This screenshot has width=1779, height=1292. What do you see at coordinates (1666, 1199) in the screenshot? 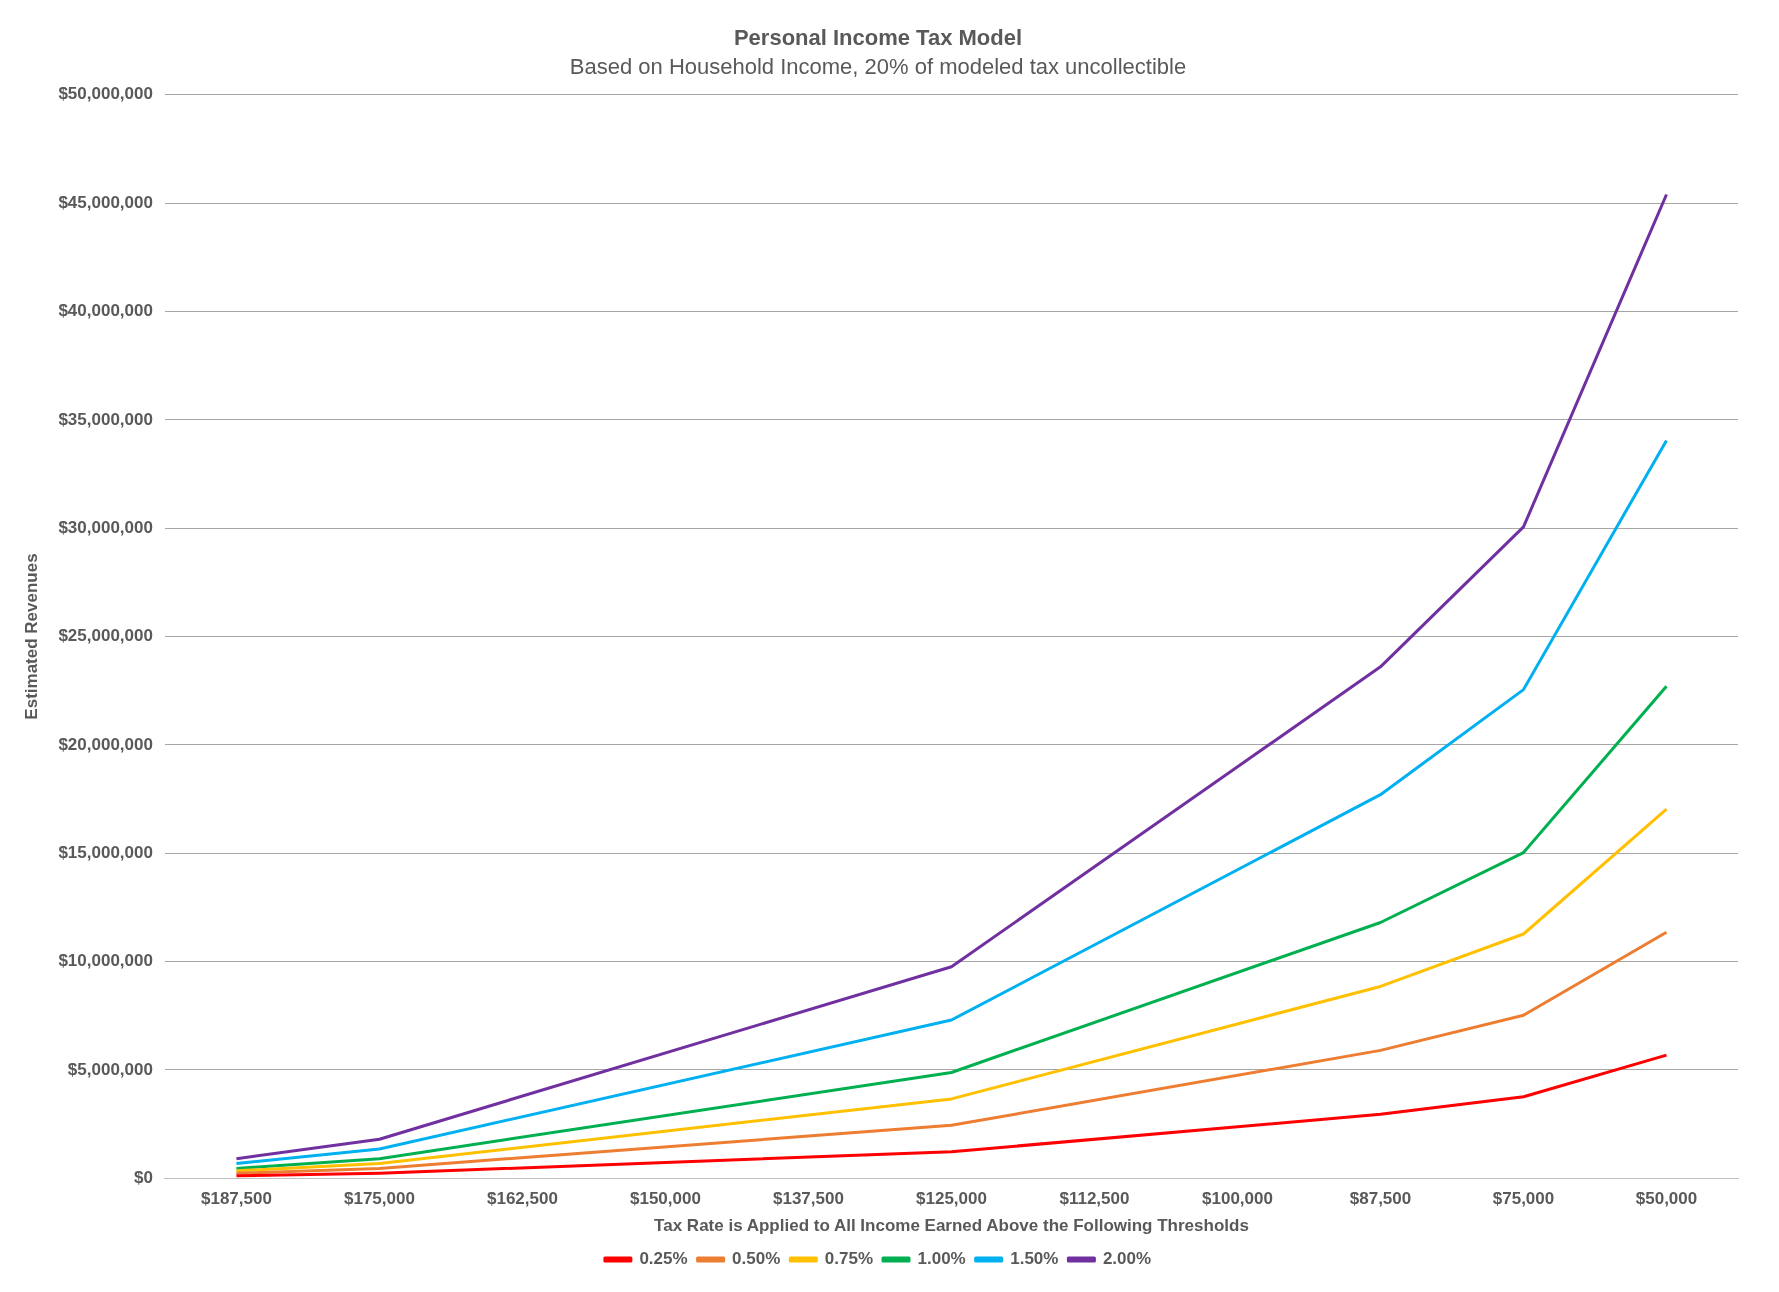
I see `x-tick-label: $50,000` at bounding box center [1666, 1199].